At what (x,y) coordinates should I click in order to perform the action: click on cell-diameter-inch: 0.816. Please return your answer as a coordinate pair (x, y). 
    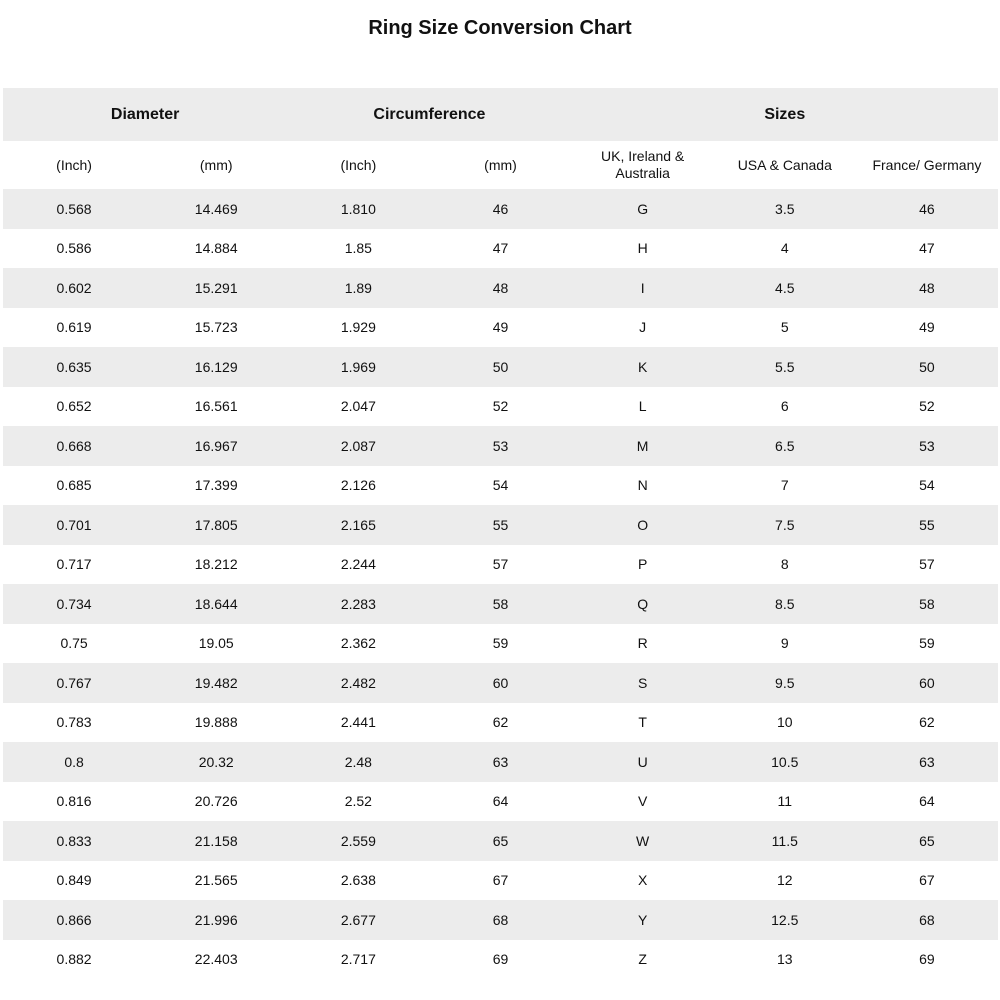
    Looking at the image, I should click on (74, 801).